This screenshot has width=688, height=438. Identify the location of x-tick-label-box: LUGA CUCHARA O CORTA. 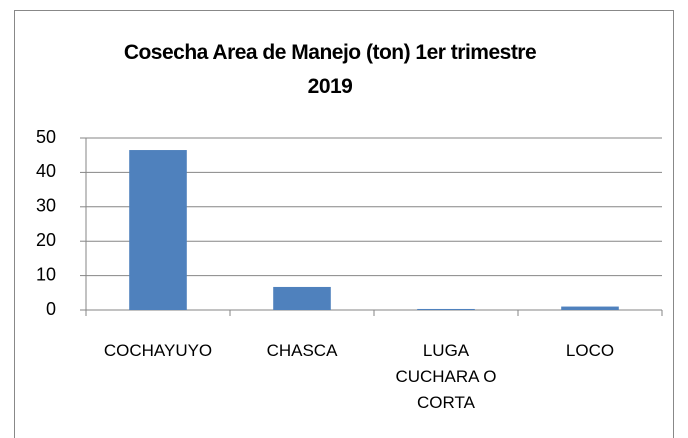
(446, 377).